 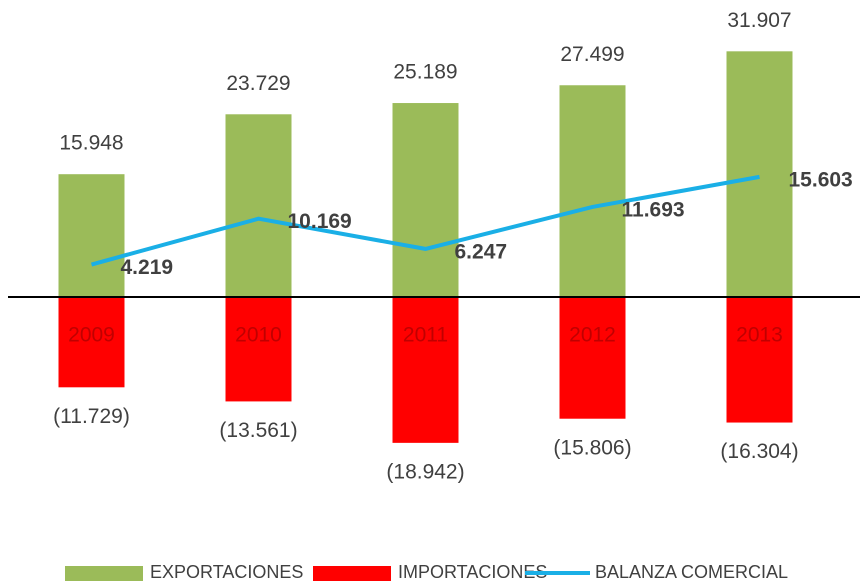 I want to click on legend-label: BALANZA COMERCIAL, so click(x=691, y=571).